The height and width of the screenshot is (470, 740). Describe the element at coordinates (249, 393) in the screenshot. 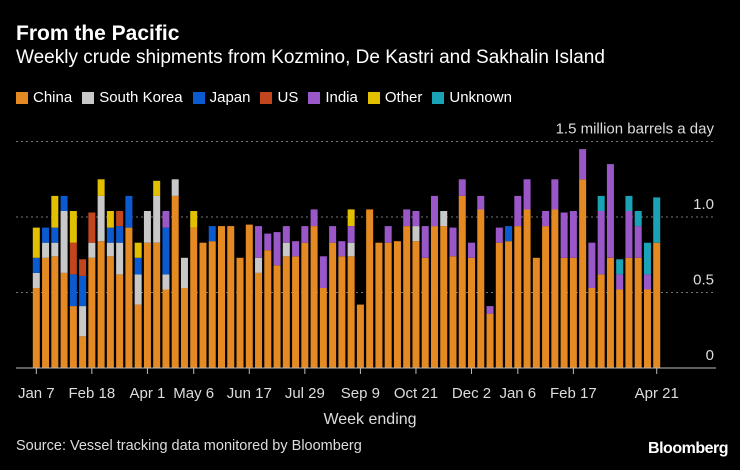

I see `x-tick-label: Jun 17` at that location.